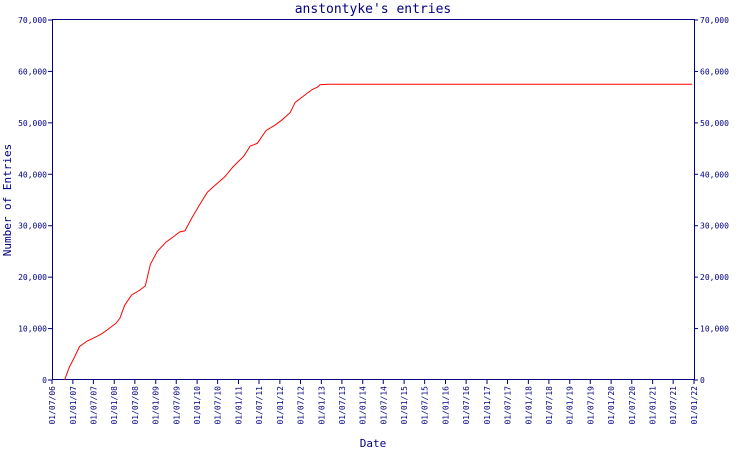 This screenshot has height=450, width=750. I want to click on x-tick-label: 01/01/10, so click(197, 405).